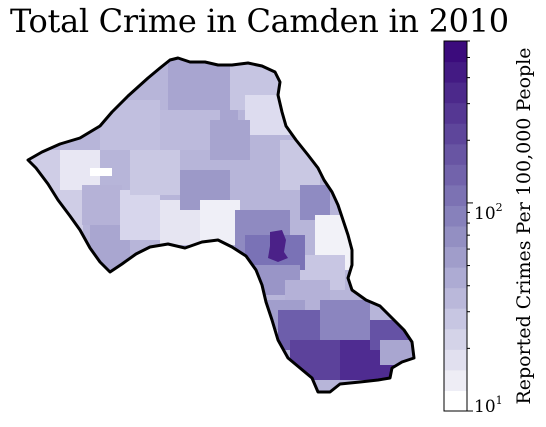 This screenshot has height=427, width=546. I want to click on region-central-hotspot, so click(278, 246).